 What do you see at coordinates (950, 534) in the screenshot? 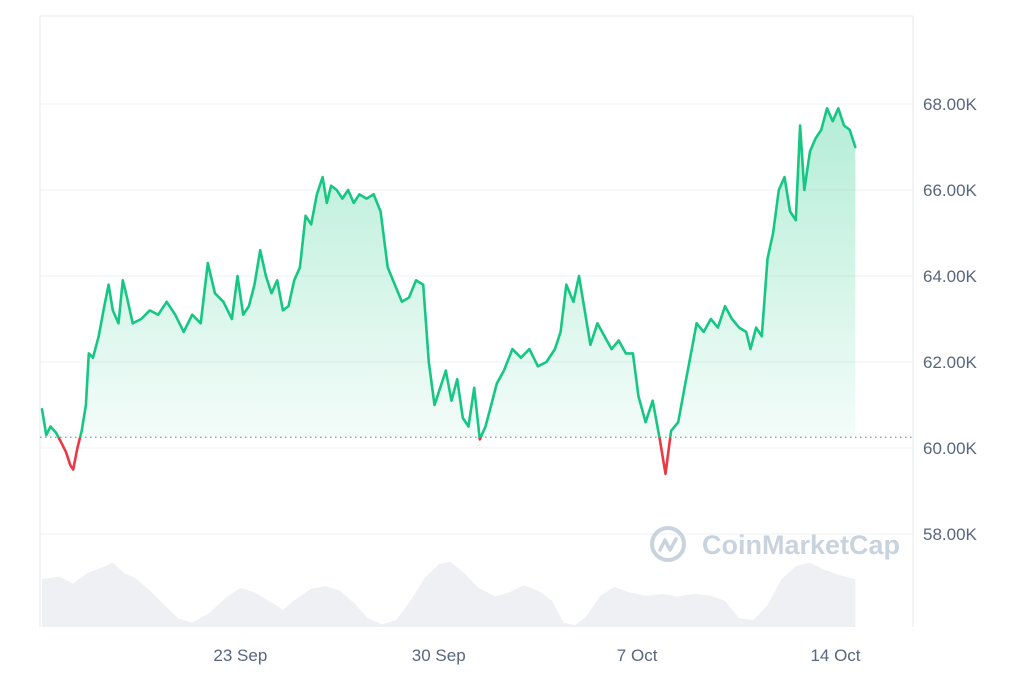
I see `y-tick-label-0: 58.00K` at bounding box center [950, 534].